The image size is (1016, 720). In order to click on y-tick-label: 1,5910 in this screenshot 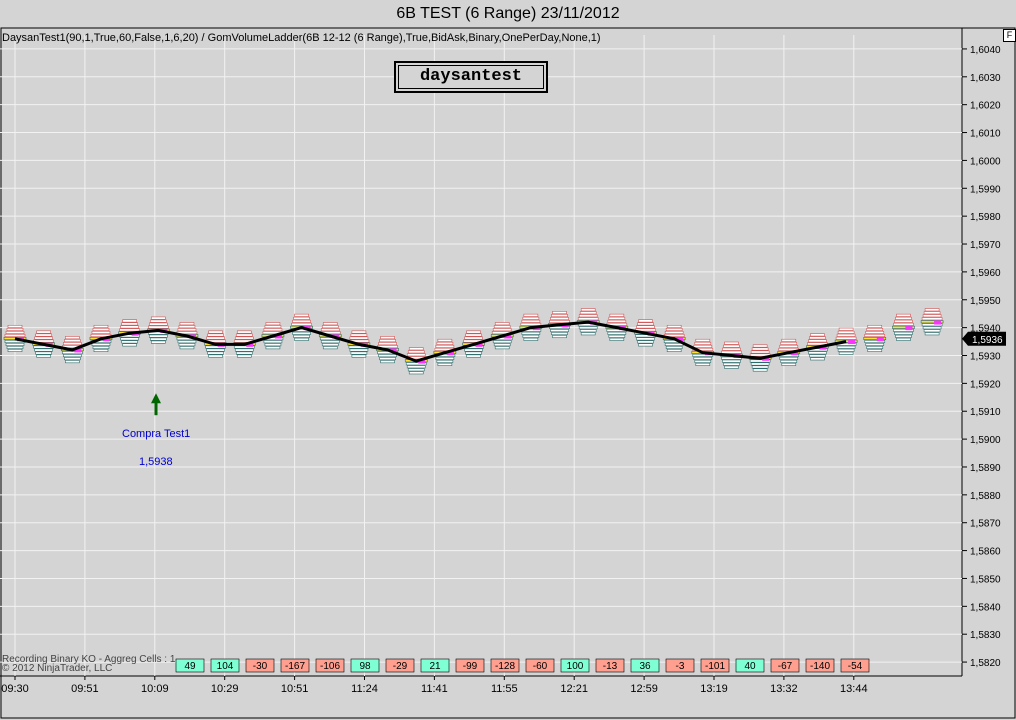, I will do `click(985, 412)`.